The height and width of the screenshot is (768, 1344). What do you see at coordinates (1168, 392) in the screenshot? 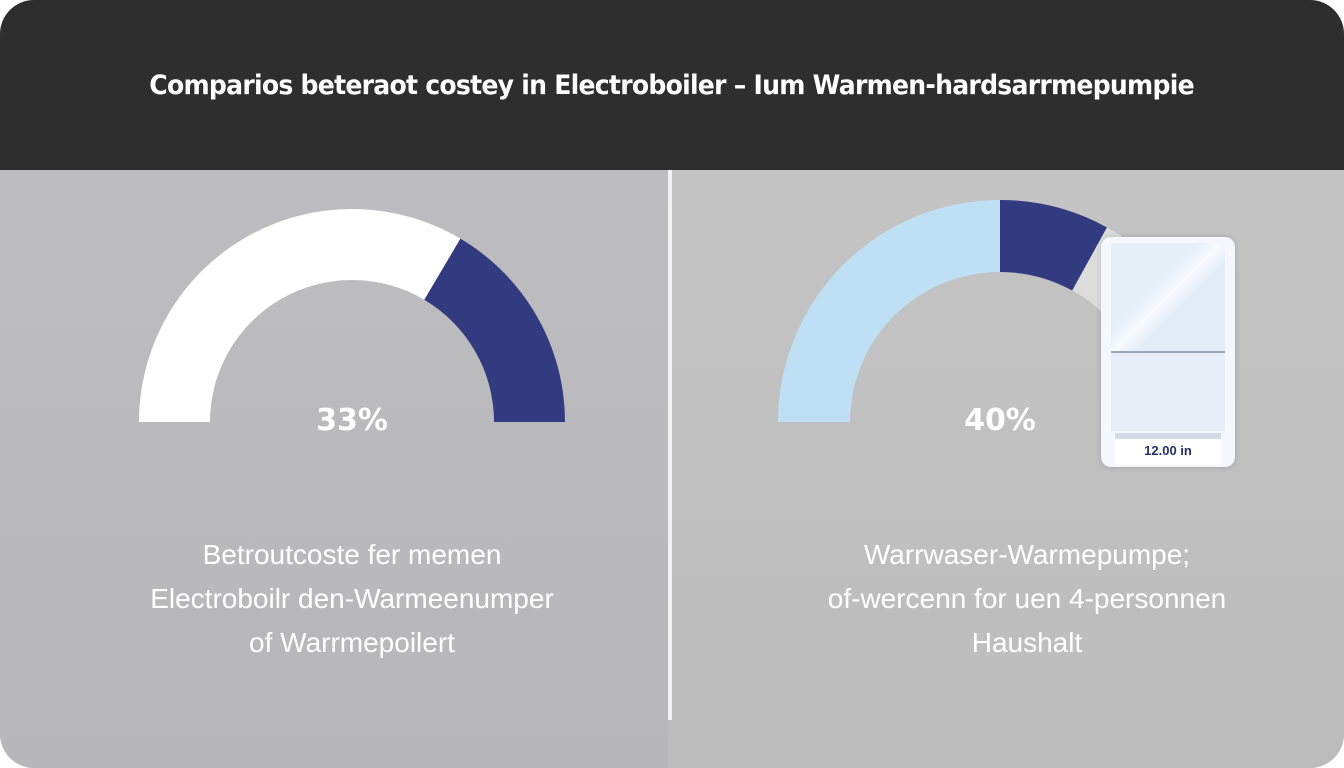
I see `boiler-bottom-panel` at bounding box center [1168, 392].